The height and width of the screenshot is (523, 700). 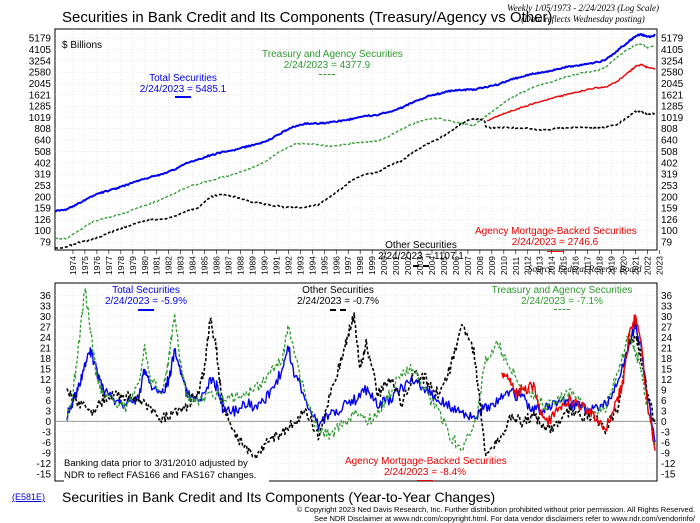 What do you see at coordinates (42, 141) in the screenshot?
I see `top-y-tick-left: 640` at bounding box center [42, 141].